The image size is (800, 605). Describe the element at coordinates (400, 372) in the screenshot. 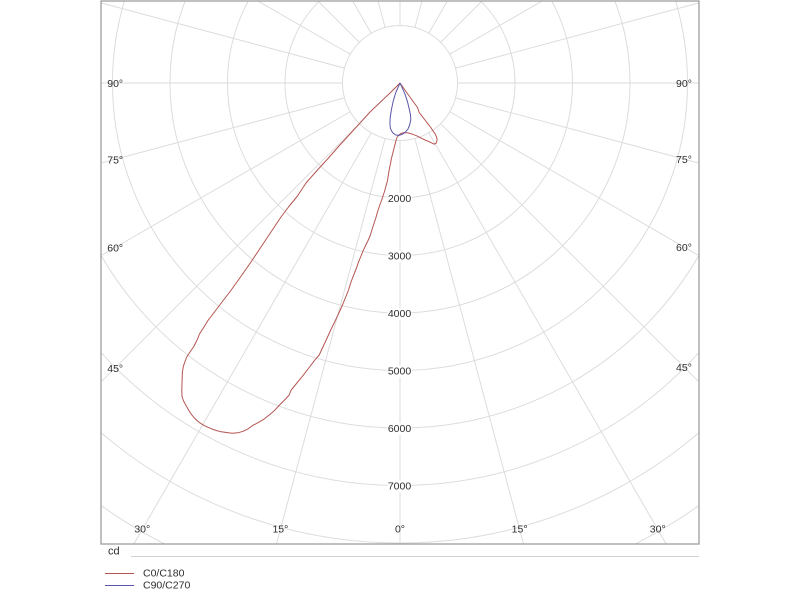

I see `svg-text: 5000` at that location.